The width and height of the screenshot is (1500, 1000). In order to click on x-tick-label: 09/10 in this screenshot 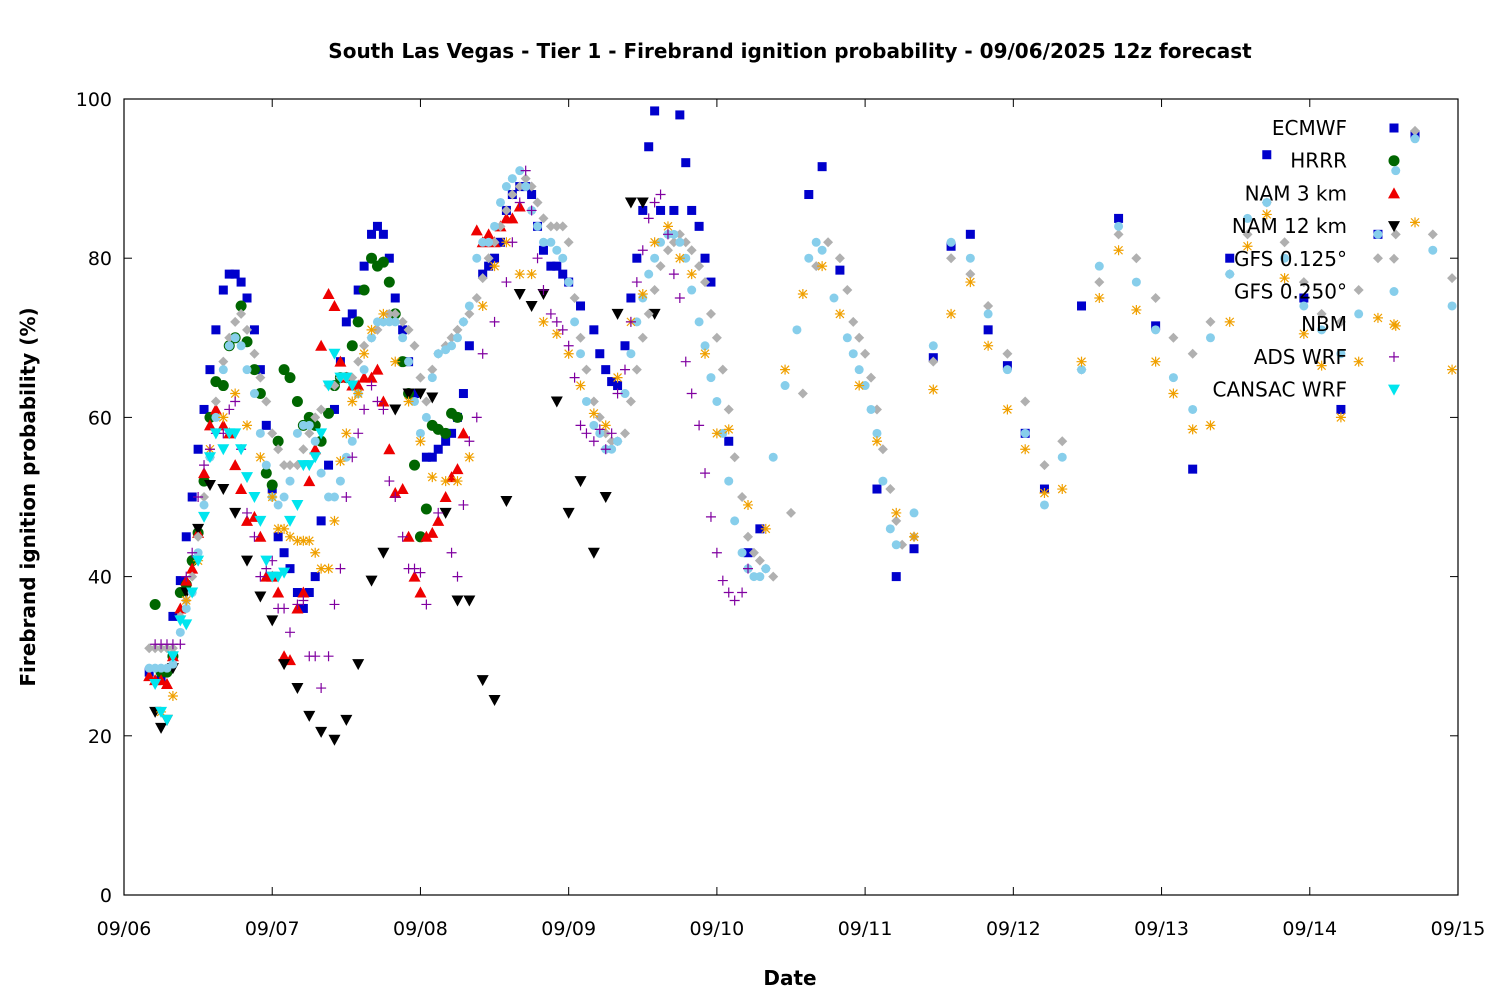, I will do `click(717, 929)`.